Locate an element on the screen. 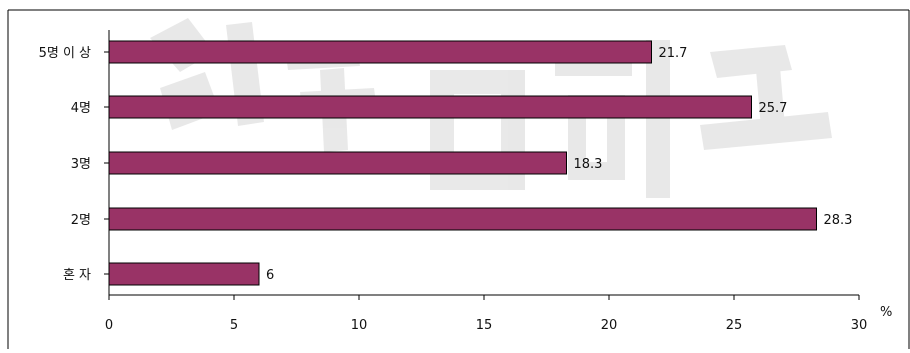  x-axis-tick-label-0: 0 is located at coordinates (109, 325).